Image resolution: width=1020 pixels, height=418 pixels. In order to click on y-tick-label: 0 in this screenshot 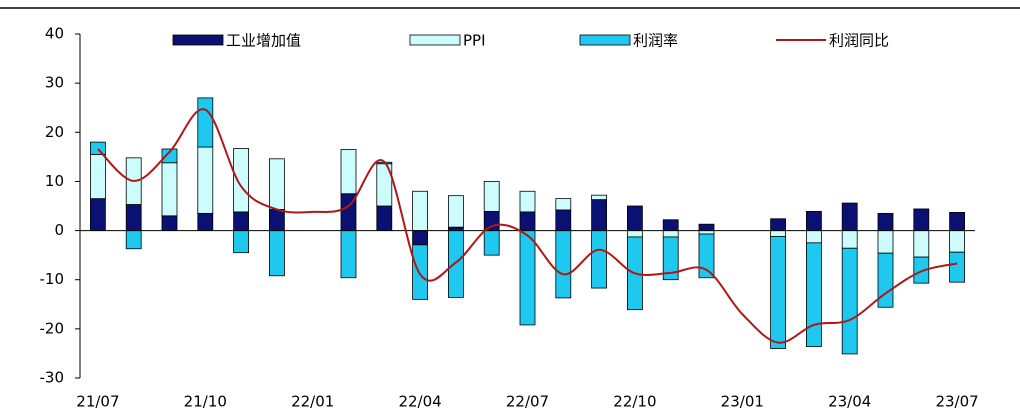, I will do `click(59, 230)`.